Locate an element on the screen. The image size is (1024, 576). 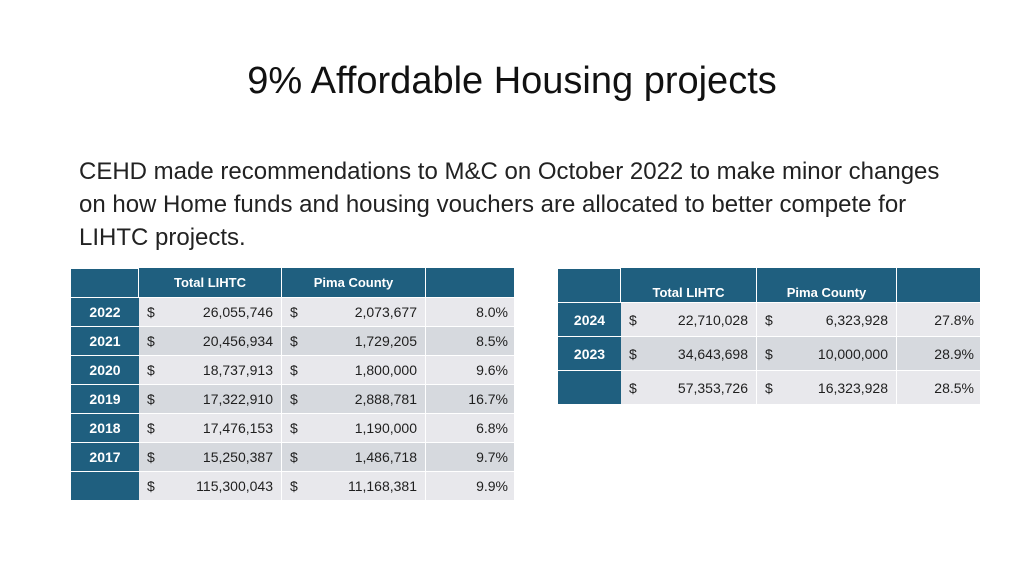
pima-county-value: 1,800,000 is located at coordinates (385, 370).